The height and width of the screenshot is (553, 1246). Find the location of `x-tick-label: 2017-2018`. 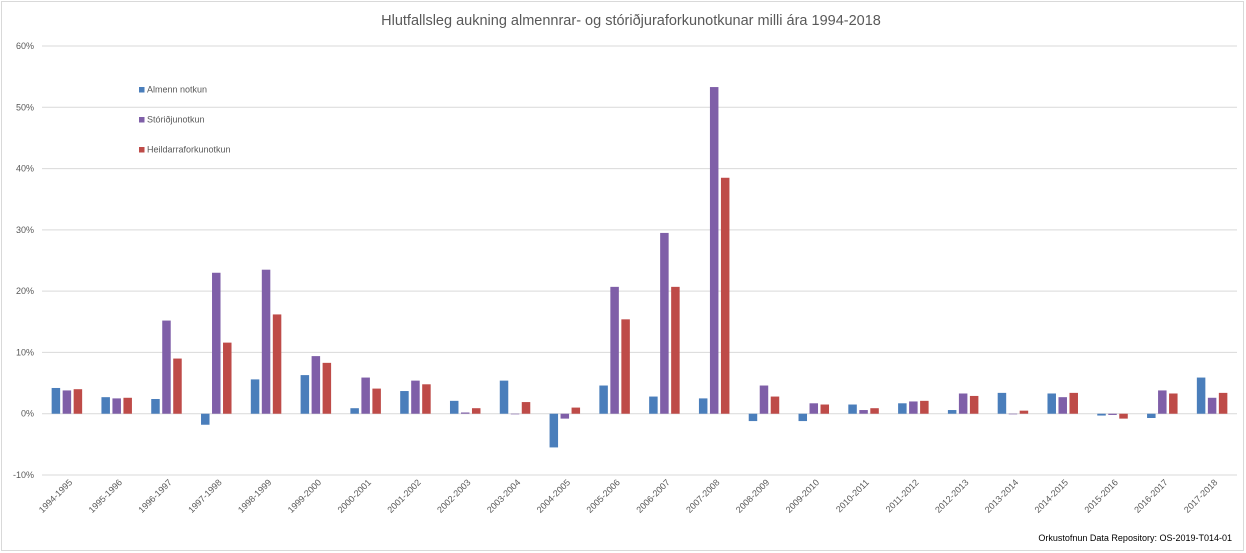

x-tick-label: 2017-2018 is located at coordinates (1201, 496).